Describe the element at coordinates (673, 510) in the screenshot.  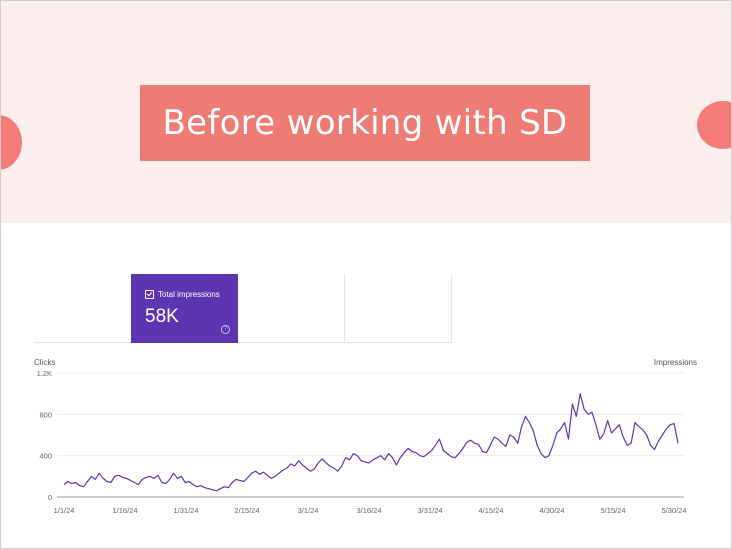
I see `x-tick-label: 5/30/24` at that location.